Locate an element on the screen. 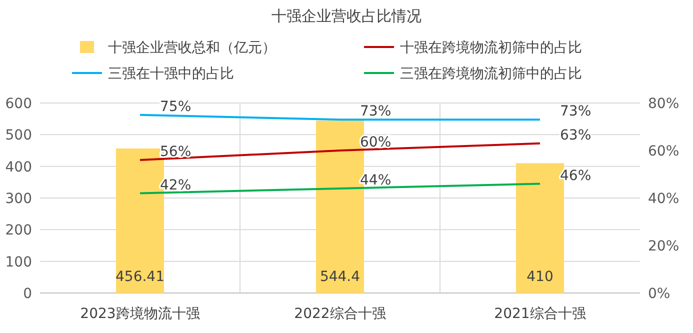  y-tick-label: 600 is located at coordinates (18, 104).